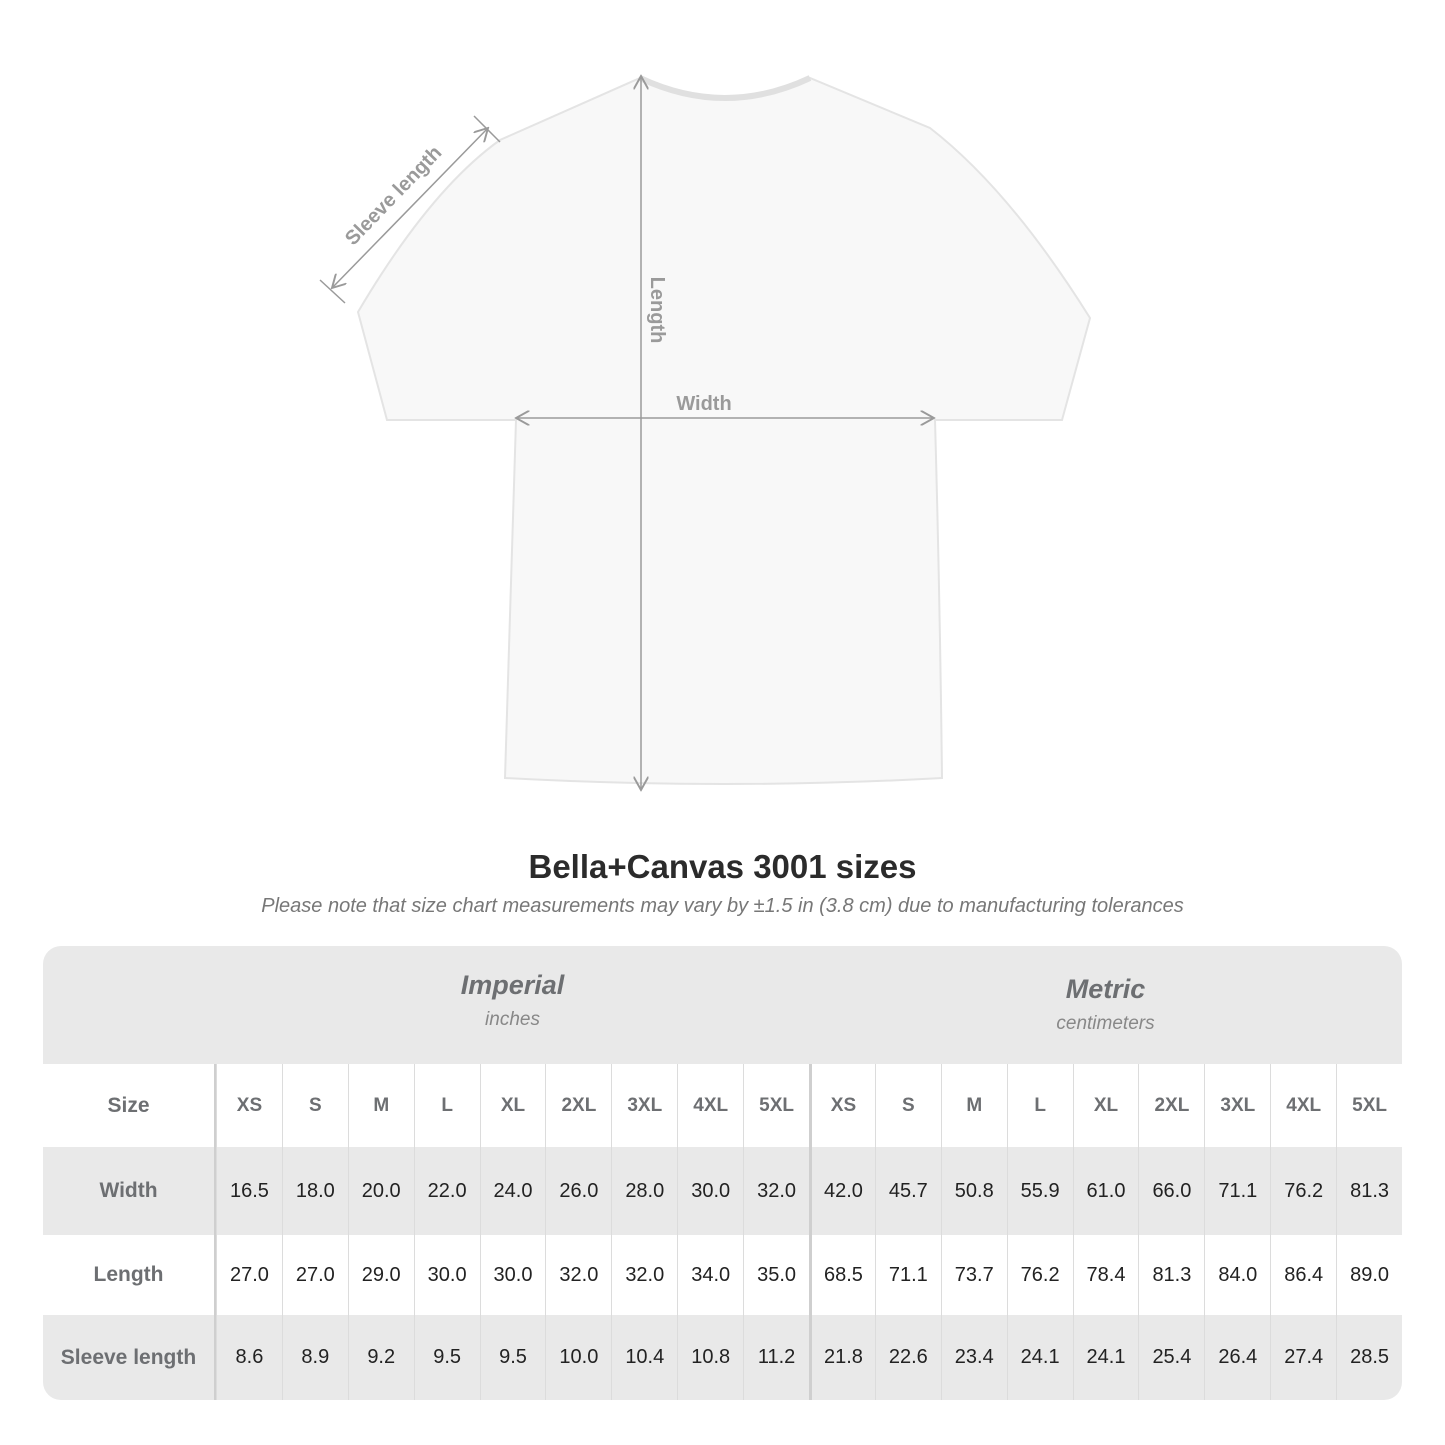  Describe the element at coordinates (1369, 1357) in the screenshot. I see `value-cell: 28.5` at that location.